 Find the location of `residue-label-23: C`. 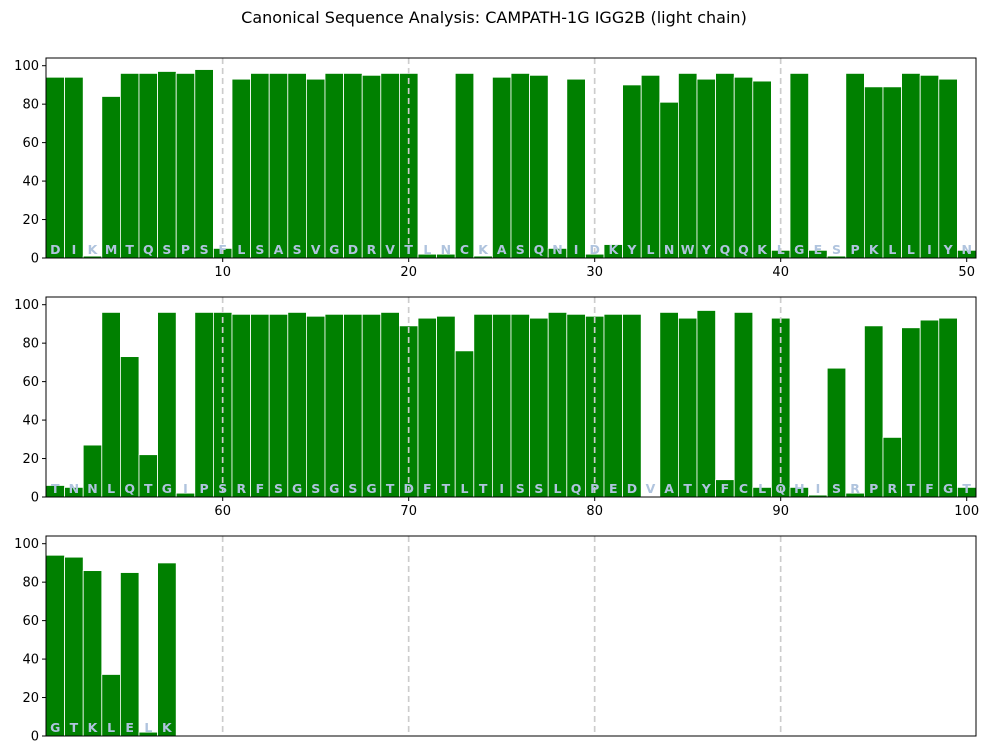

residue-label-23: C is located at coordinates (464, 249).